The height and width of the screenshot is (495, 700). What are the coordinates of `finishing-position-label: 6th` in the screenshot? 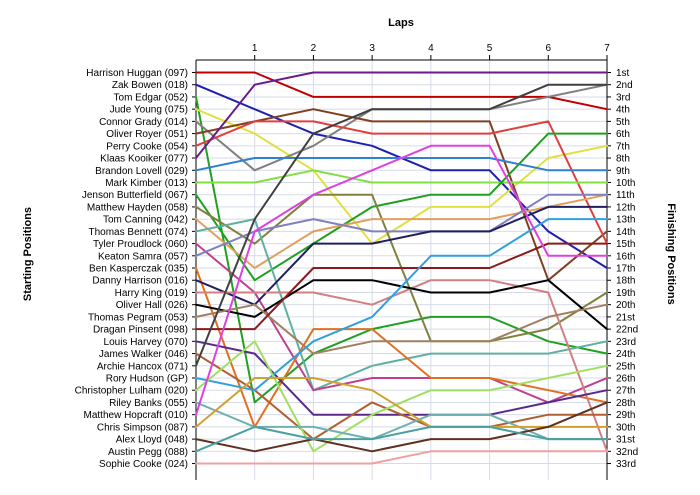 It's located at (623, 134).